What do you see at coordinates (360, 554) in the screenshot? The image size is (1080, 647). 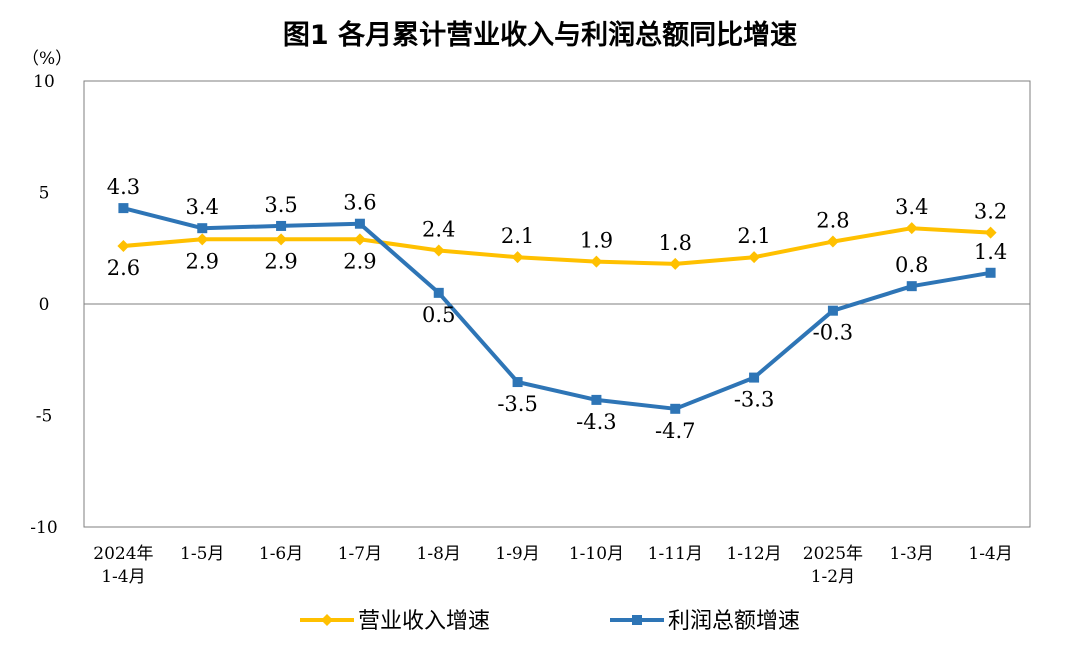 I see `x-tick-label: 1-7月` at bounding box center [360, 554].